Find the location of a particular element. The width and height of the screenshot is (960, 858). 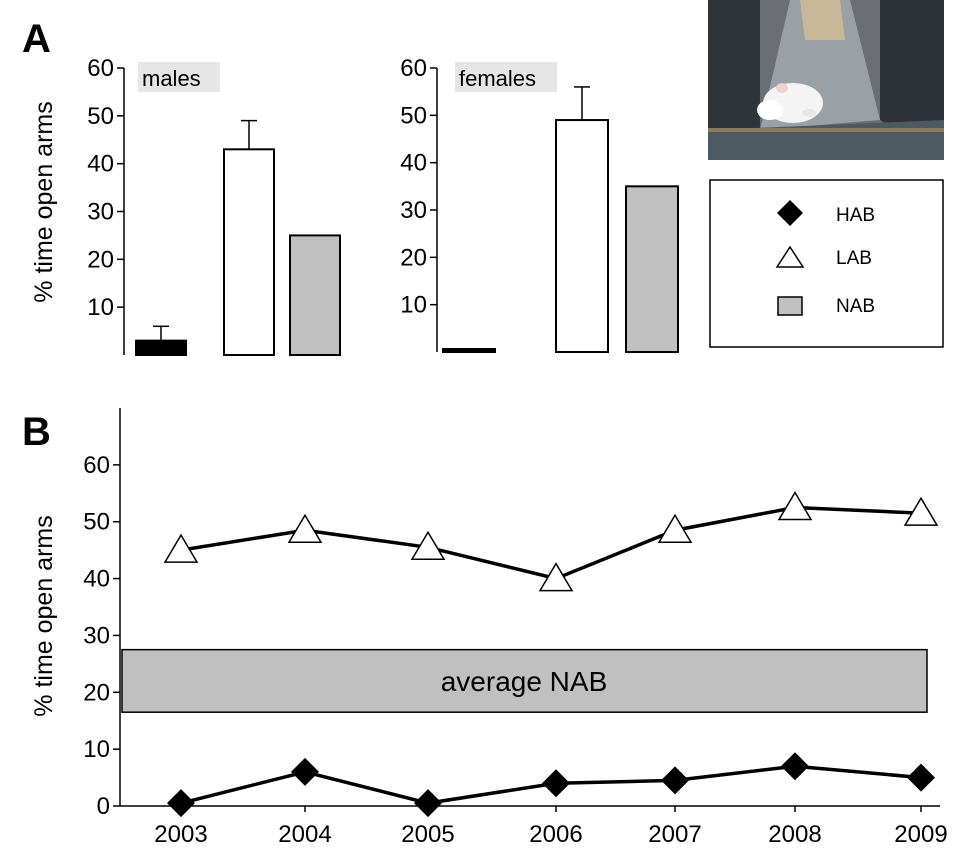

males-label-bg is located at coordinates (179, 77).